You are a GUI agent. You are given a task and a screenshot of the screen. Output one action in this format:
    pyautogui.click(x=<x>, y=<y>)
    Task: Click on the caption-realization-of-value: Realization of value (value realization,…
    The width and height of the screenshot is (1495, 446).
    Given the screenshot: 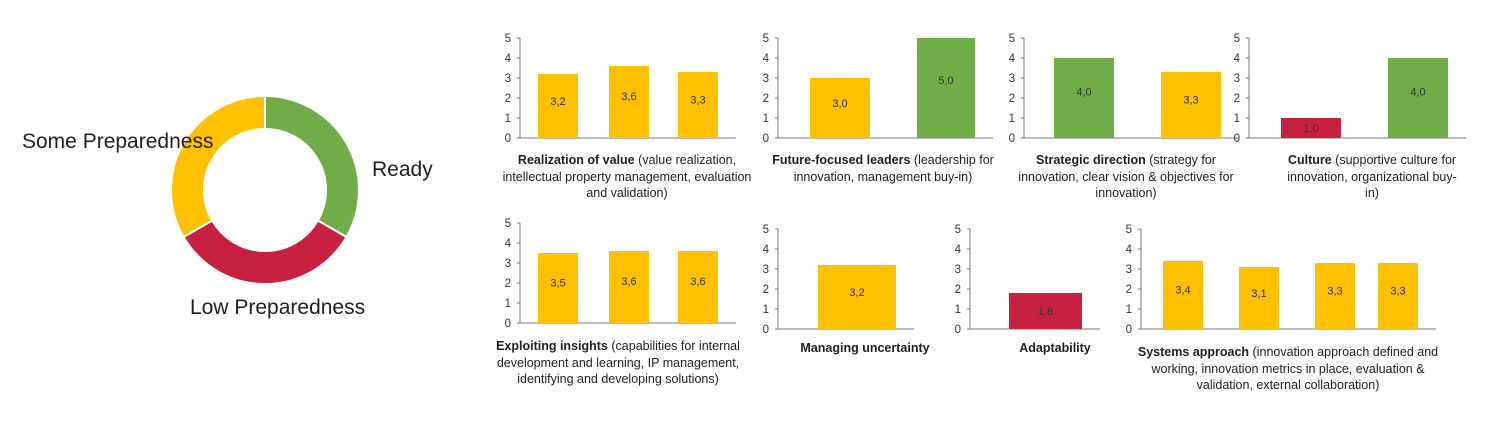 What is the action you would take?
    pyautogui.click(x=627, y=177)
    